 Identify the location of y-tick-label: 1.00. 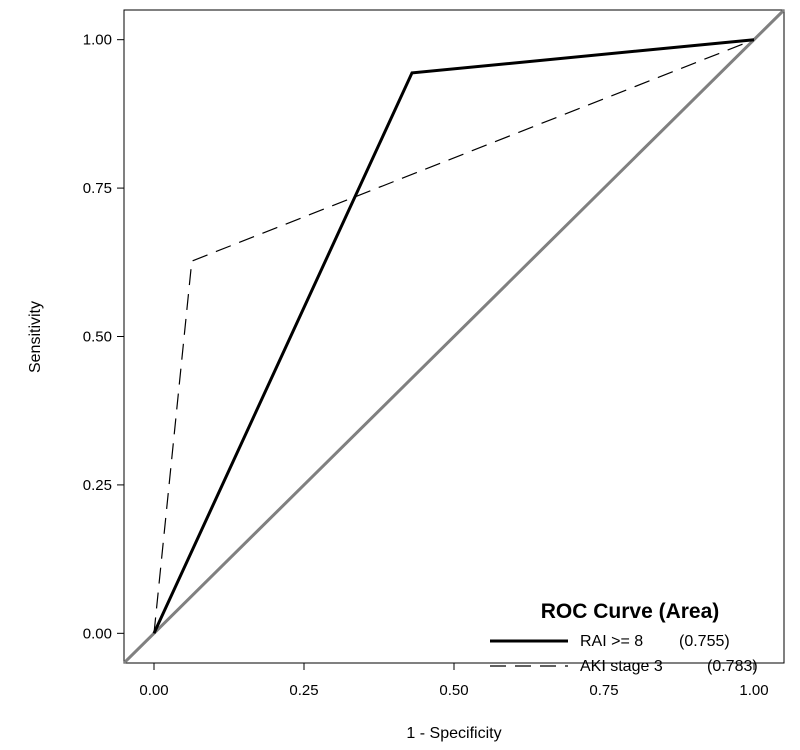
(97, 40).